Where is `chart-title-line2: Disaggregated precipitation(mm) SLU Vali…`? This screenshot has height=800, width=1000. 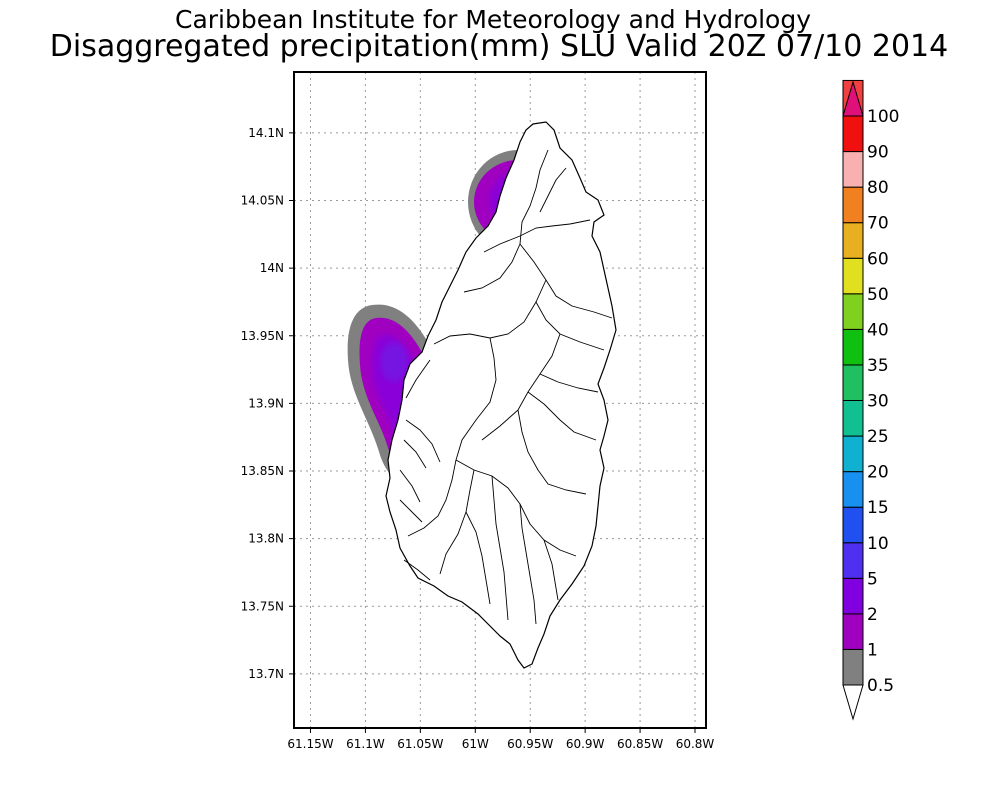
chart-title-line2: Disaggregated precipitation(mm) SLU Vali… is located at coordinates (499, 46).